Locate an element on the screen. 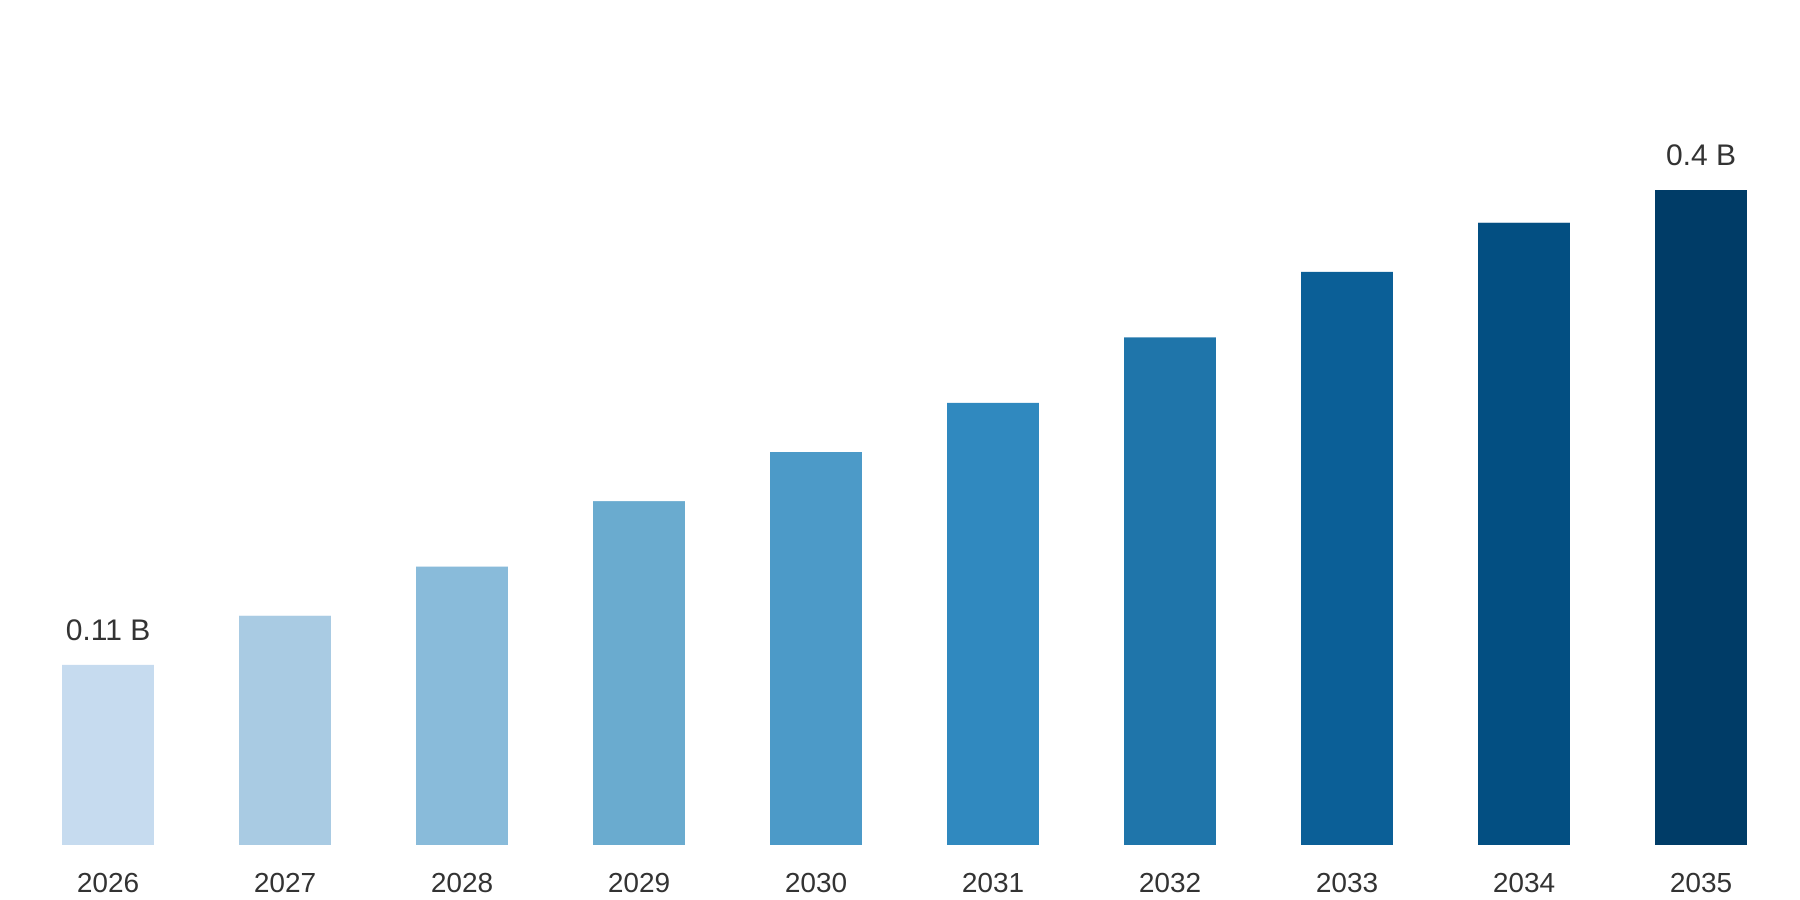 The height and width of the screenshot is (900, 1800). x-tick-label: 2034 is located at coordinates (1524, 882).